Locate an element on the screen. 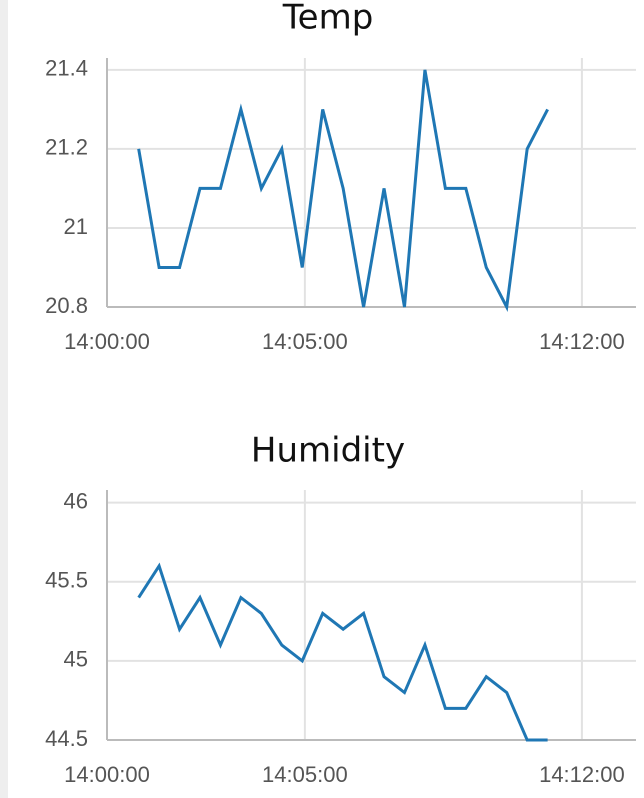 The height and width of the screenshot is (798, 644). y-tick-label: 46 is located at coordinates (76, 500).